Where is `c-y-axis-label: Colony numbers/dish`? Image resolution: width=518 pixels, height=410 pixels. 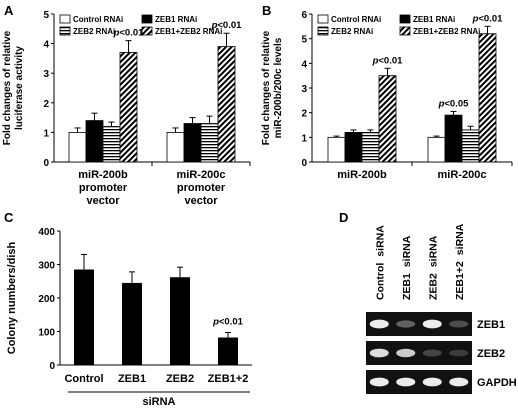 c-y-axis-label: Colony numbers/dish is located at coordinates (12, 297).